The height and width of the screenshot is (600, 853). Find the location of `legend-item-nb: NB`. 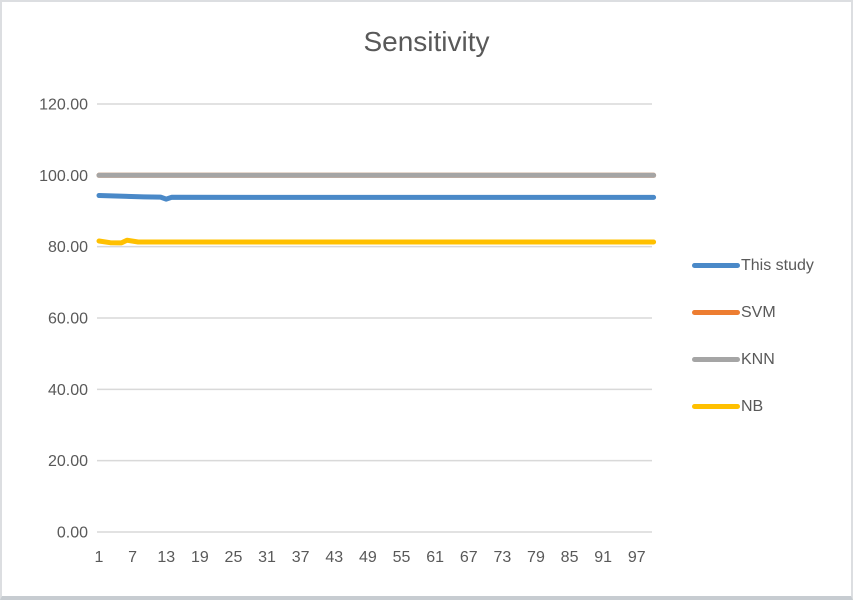

legend-item-nb: NB is located at coordinates (753, 406).